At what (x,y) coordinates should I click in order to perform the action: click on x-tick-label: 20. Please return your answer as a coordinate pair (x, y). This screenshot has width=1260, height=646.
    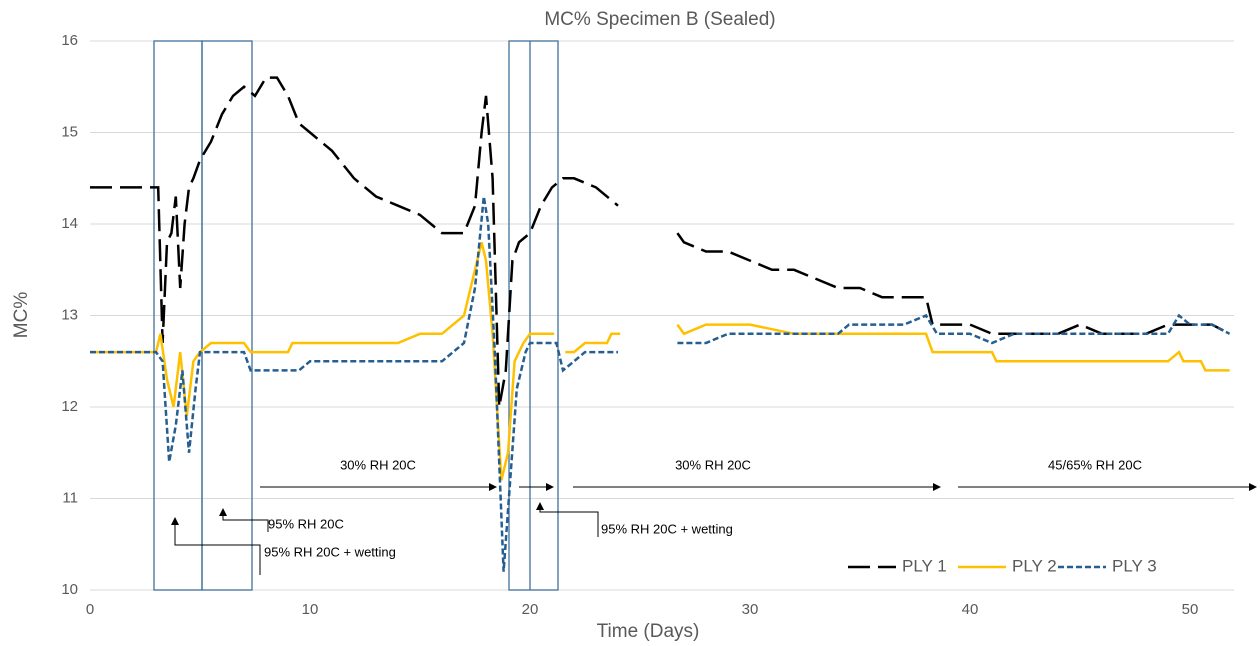
    Looking at the image, I should click on (530, 609).